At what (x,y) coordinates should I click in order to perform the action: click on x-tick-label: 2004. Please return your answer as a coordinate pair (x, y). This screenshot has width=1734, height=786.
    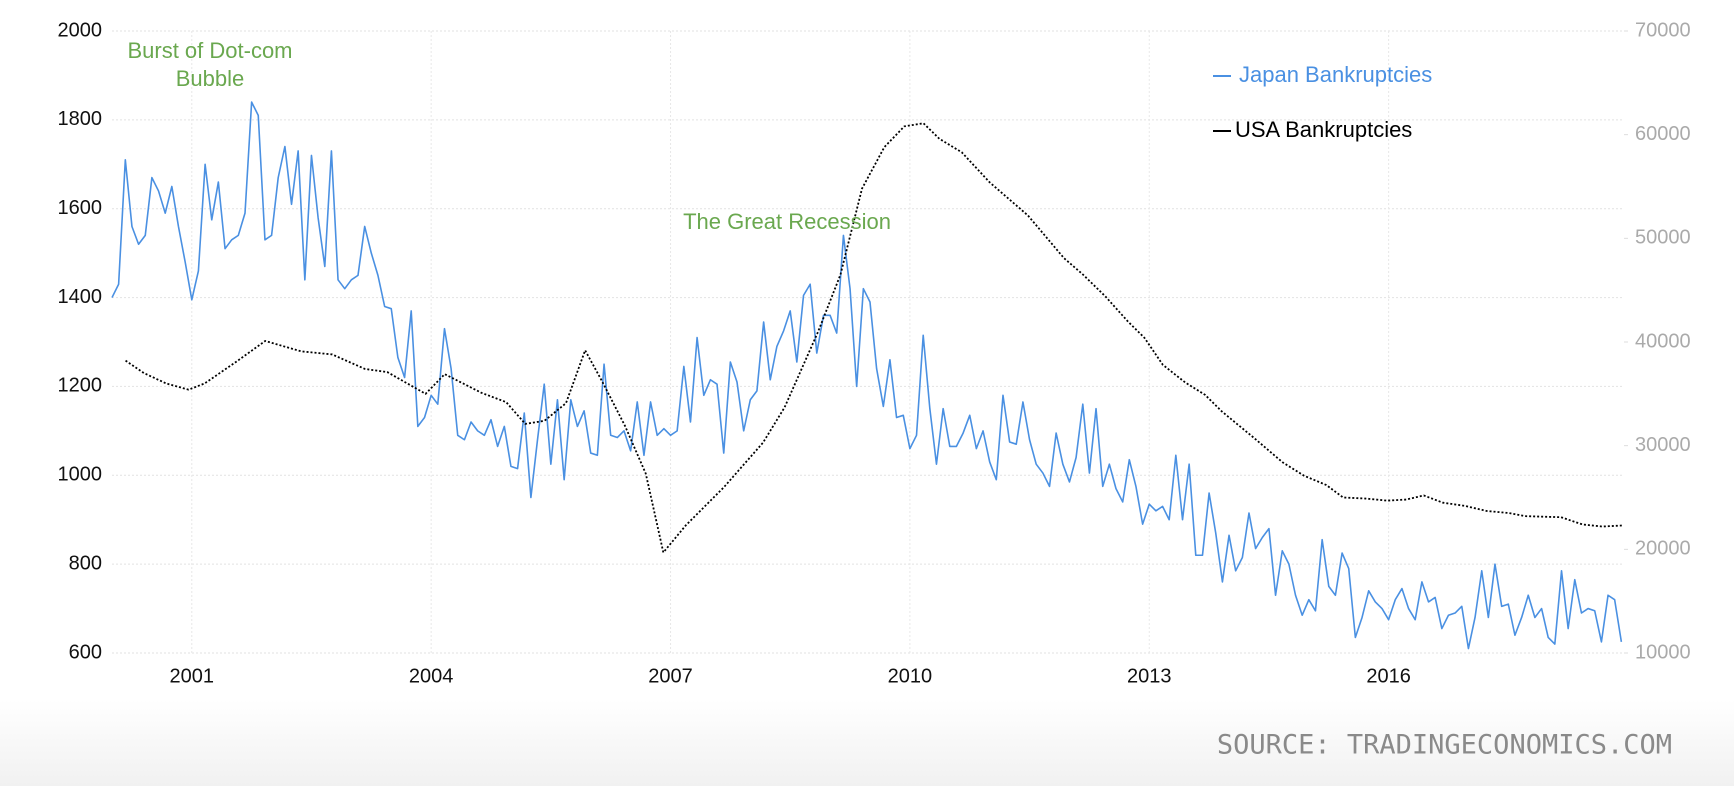
    Looking at the image, I should click on (431, 676).